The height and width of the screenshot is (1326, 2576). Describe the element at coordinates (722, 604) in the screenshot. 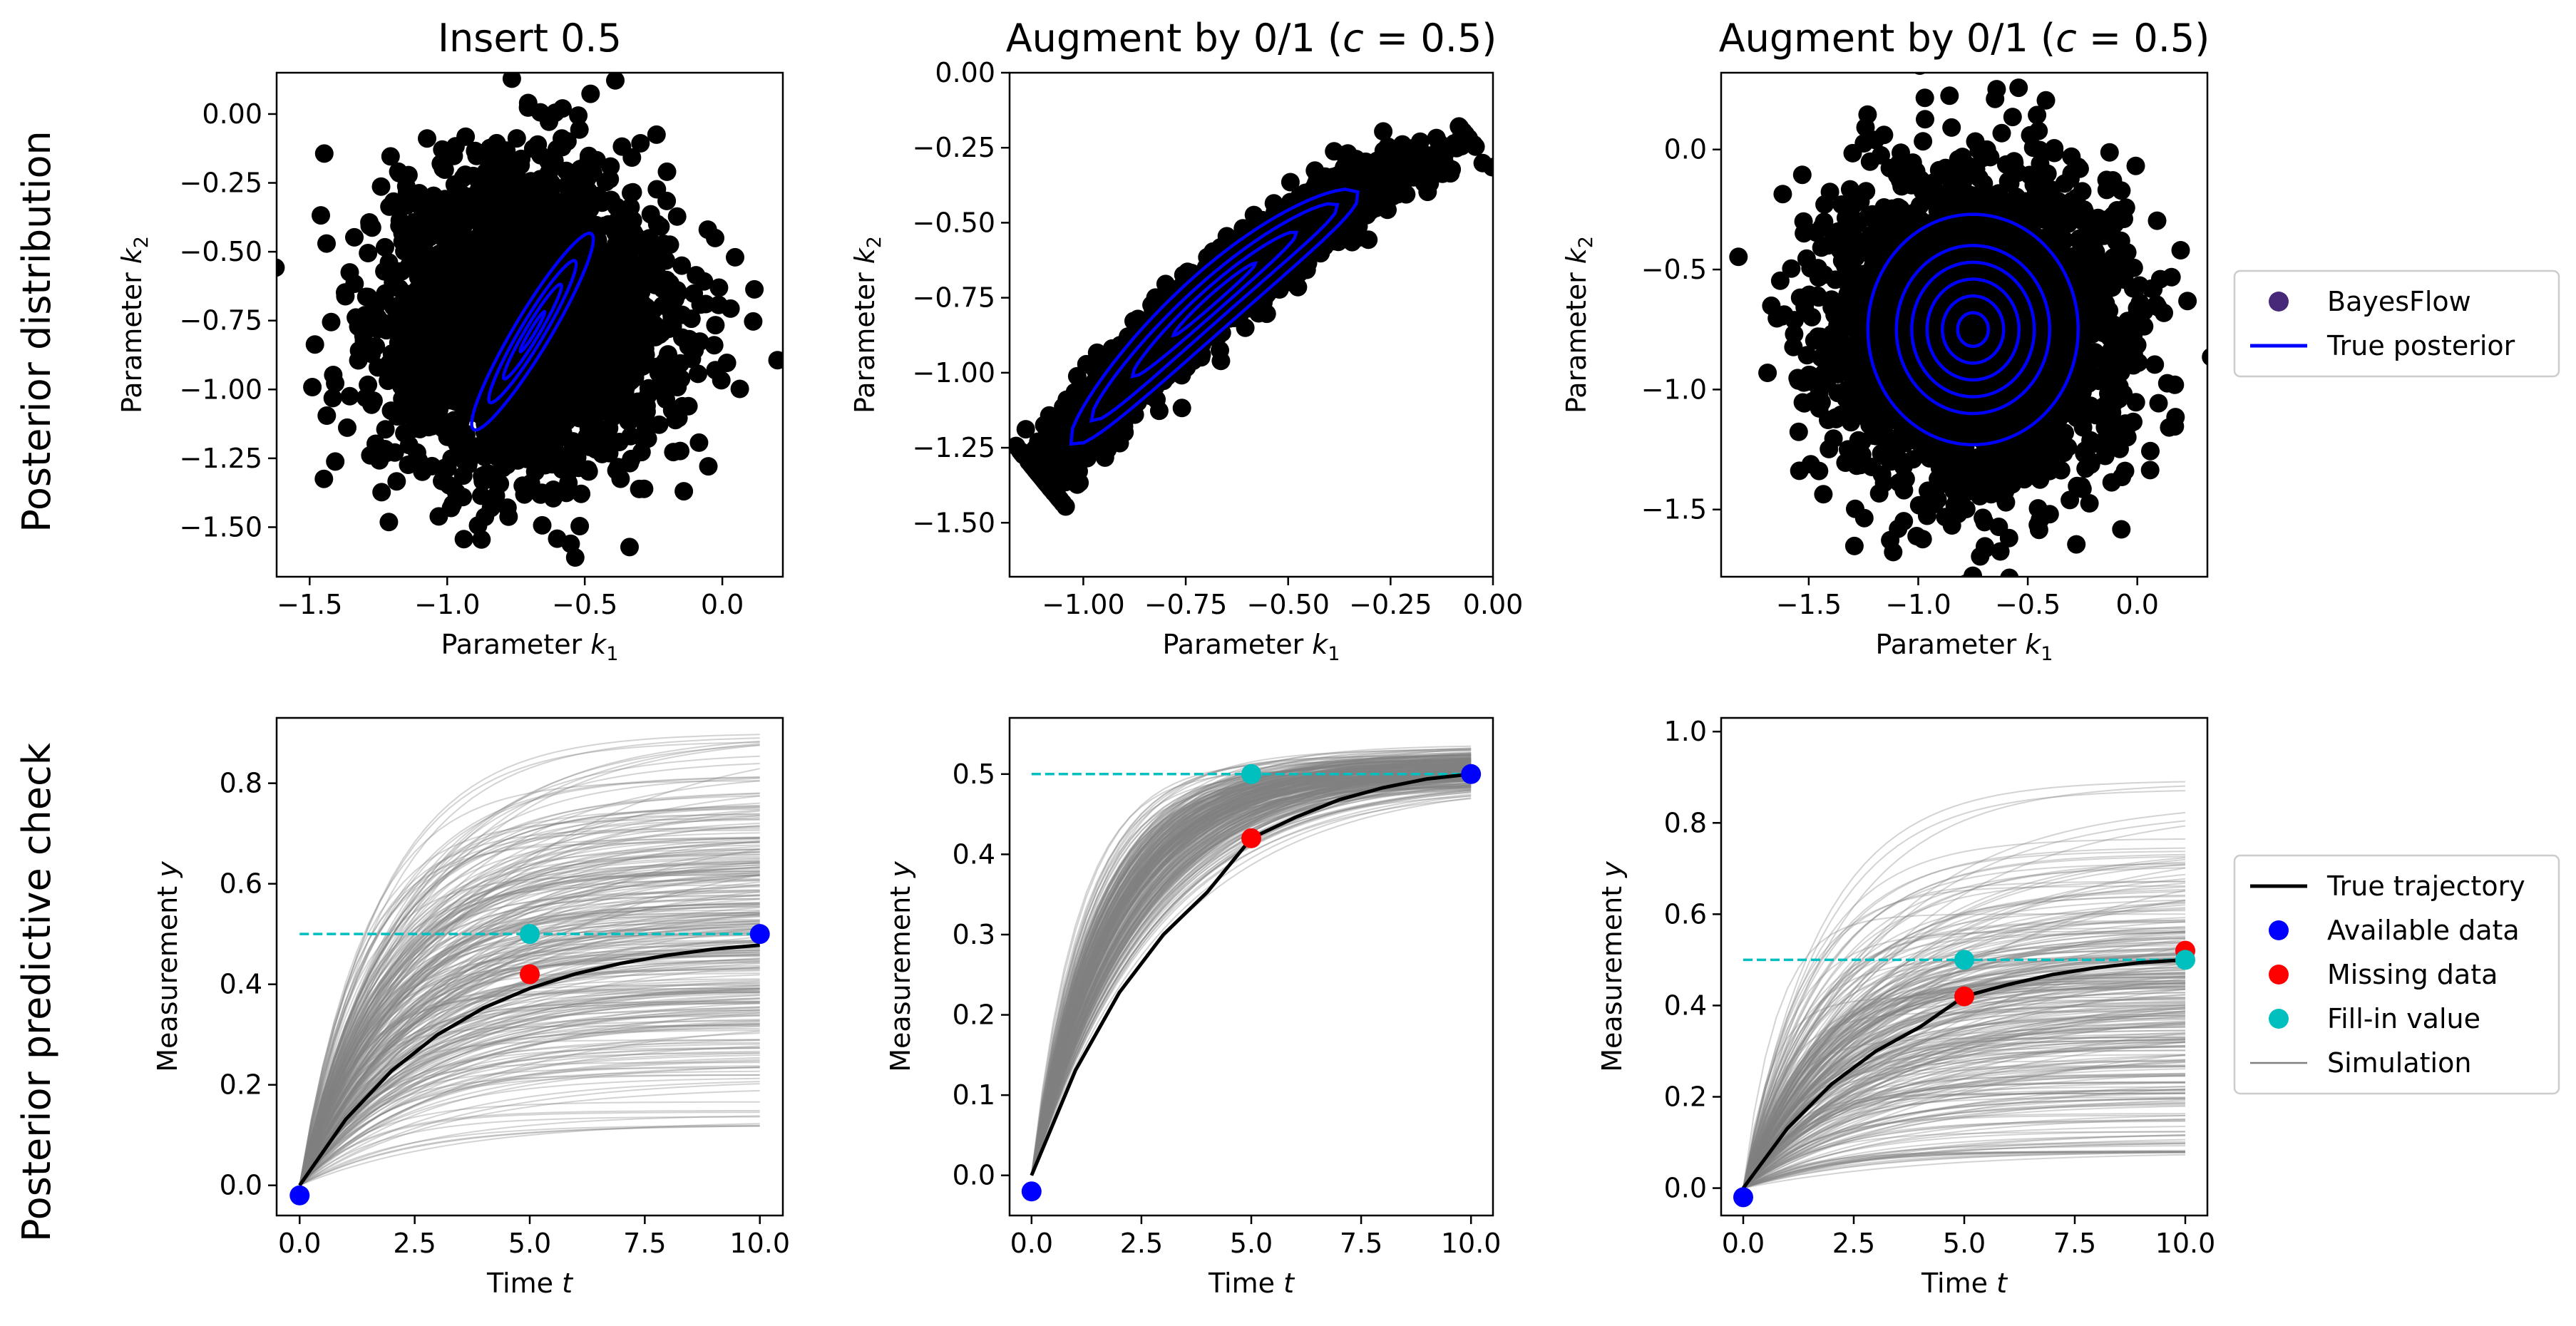

I see `x-tick-label: 0.0` at that location.